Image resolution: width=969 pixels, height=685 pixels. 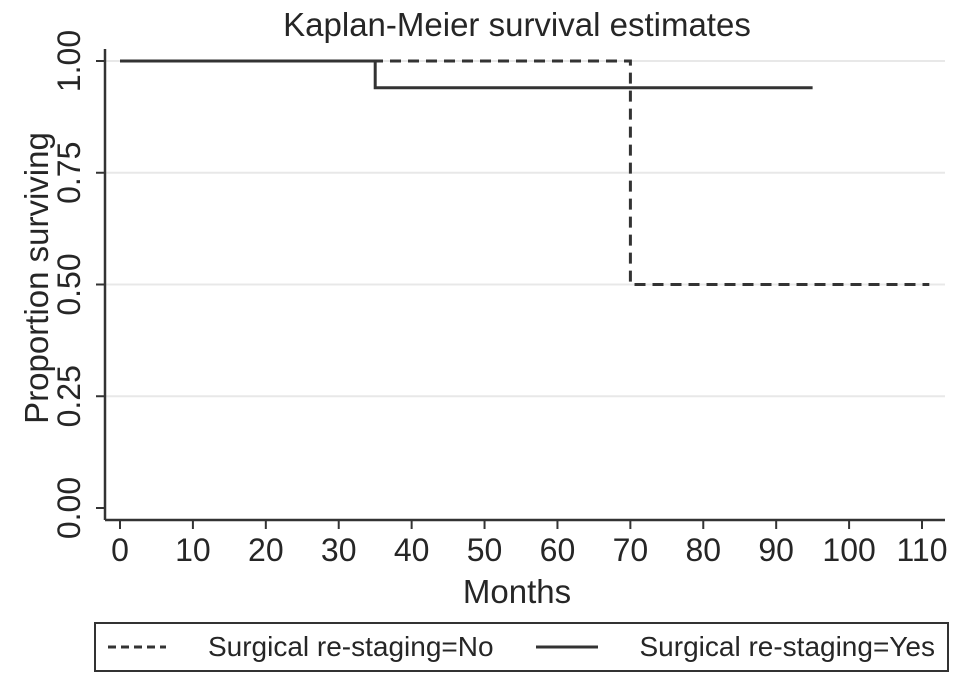 I want to click on x-tick-label-50: 50, so click(x=485, y=550).